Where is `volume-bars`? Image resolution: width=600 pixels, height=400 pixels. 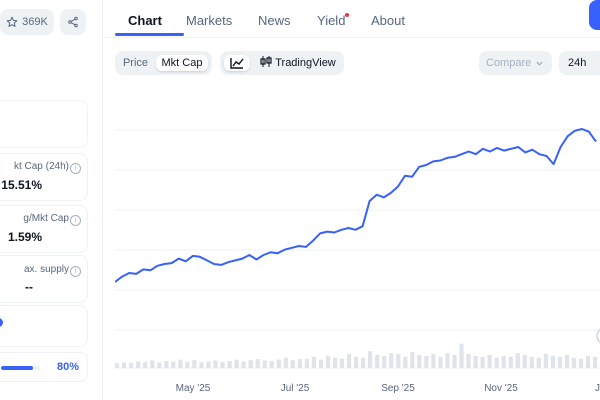
volume-bars is located at coordinates (356, 355).